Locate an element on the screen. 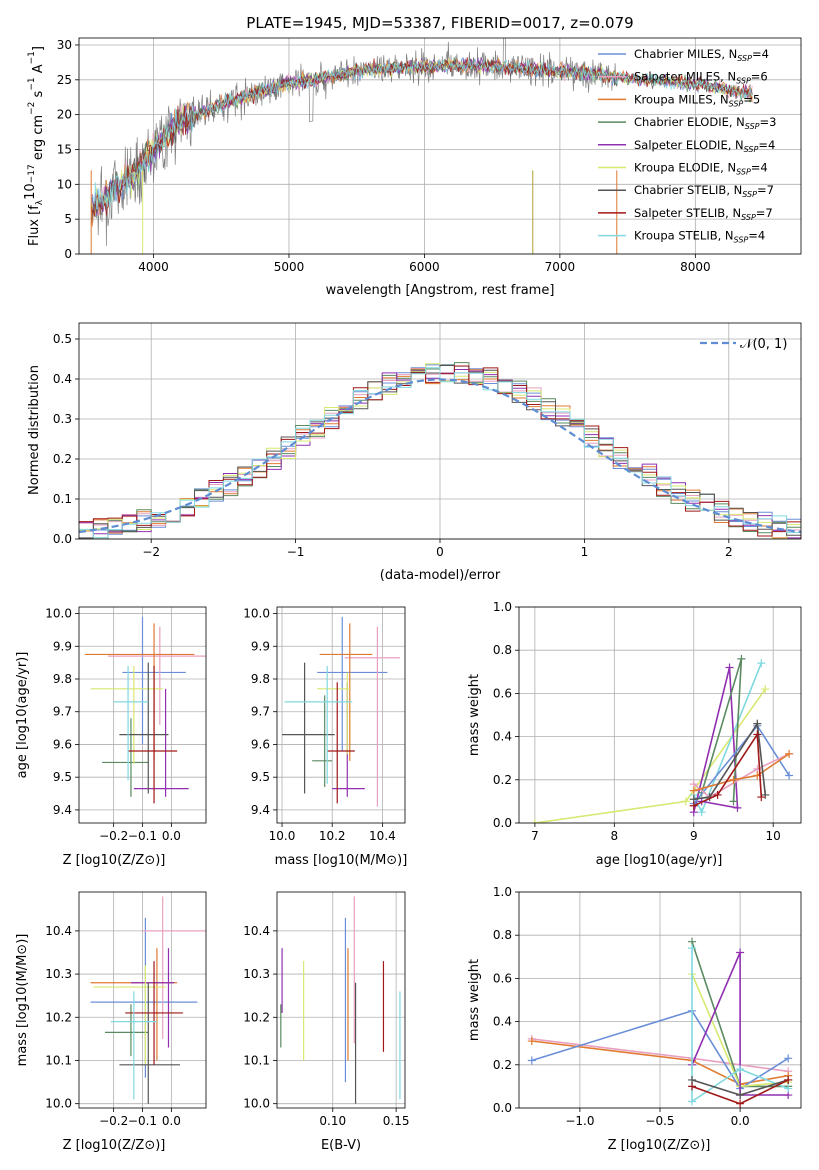 The width and height of the screenshot is (819, 1170). weight-line-kroupa_stelib is located at coordinates (728, 738).